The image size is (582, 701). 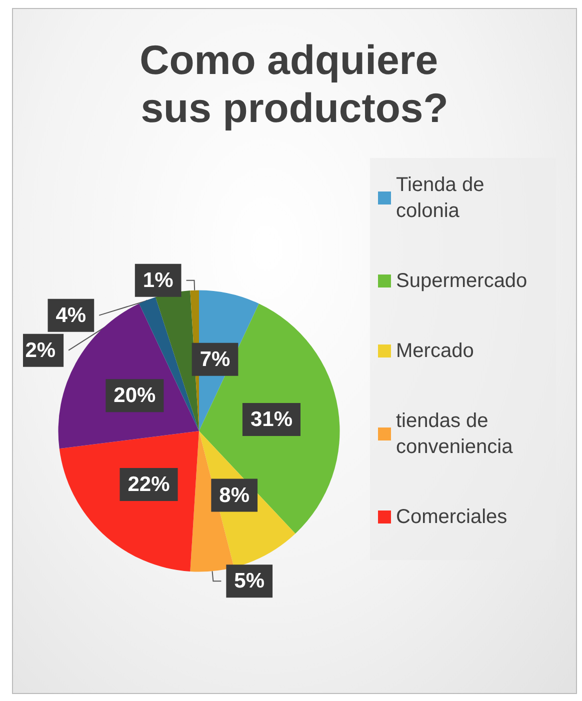 What do you see at coordinates (135, 396) in the screenshot?
I see `data-label: 20%` at bounding box center [135, 396].